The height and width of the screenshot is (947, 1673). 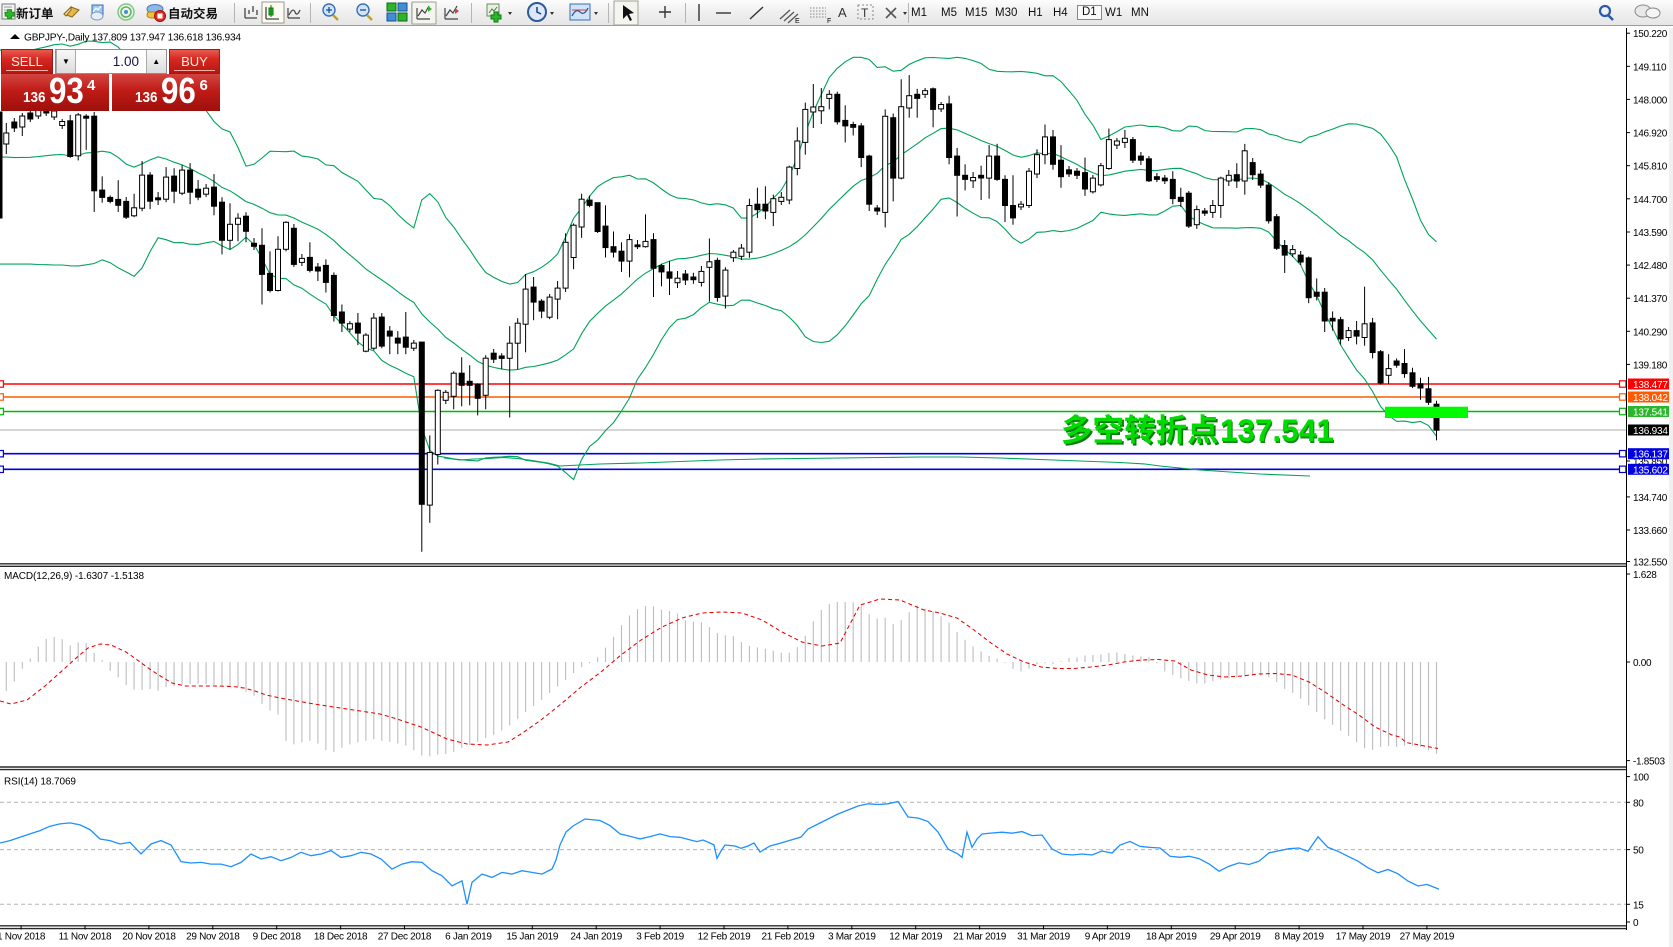 I want to click on svg-text: 100, so click(x=1641, y=778).